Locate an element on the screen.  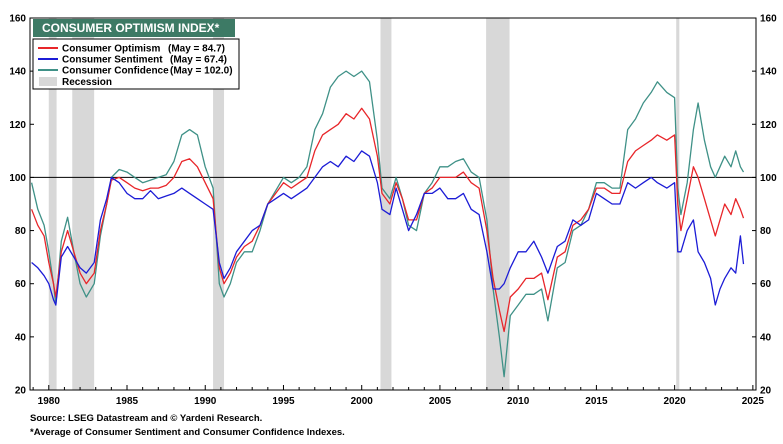
chart-title-box: CONSUMER OPTIMISM INDEX* is located at coordinates (134, 28).